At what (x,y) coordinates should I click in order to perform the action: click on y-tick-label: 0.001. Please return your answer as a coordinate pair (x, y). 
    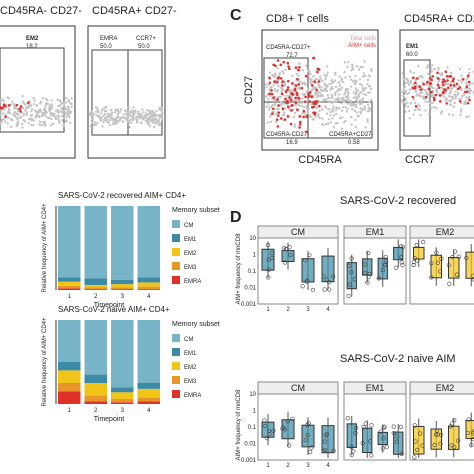
    Looking at the image, I should click on (249, 461).